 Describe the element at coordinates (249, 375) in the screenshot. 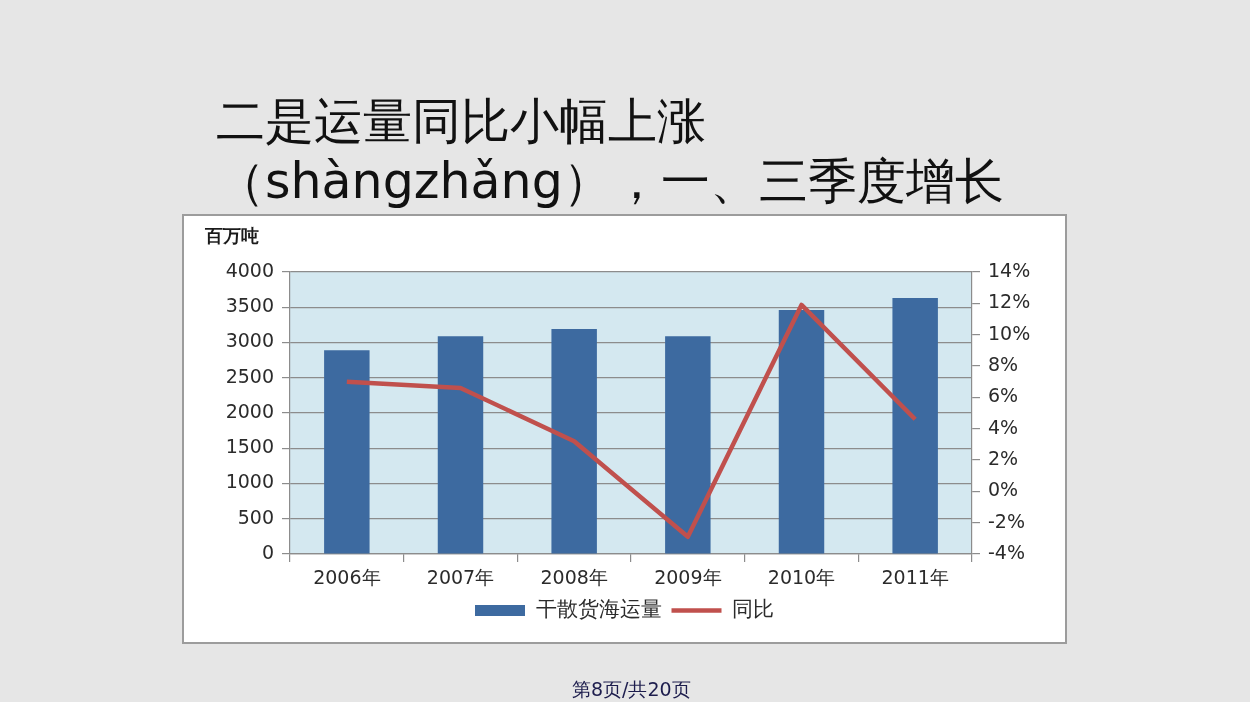

I see `y-tick-label: 2500` at that location.